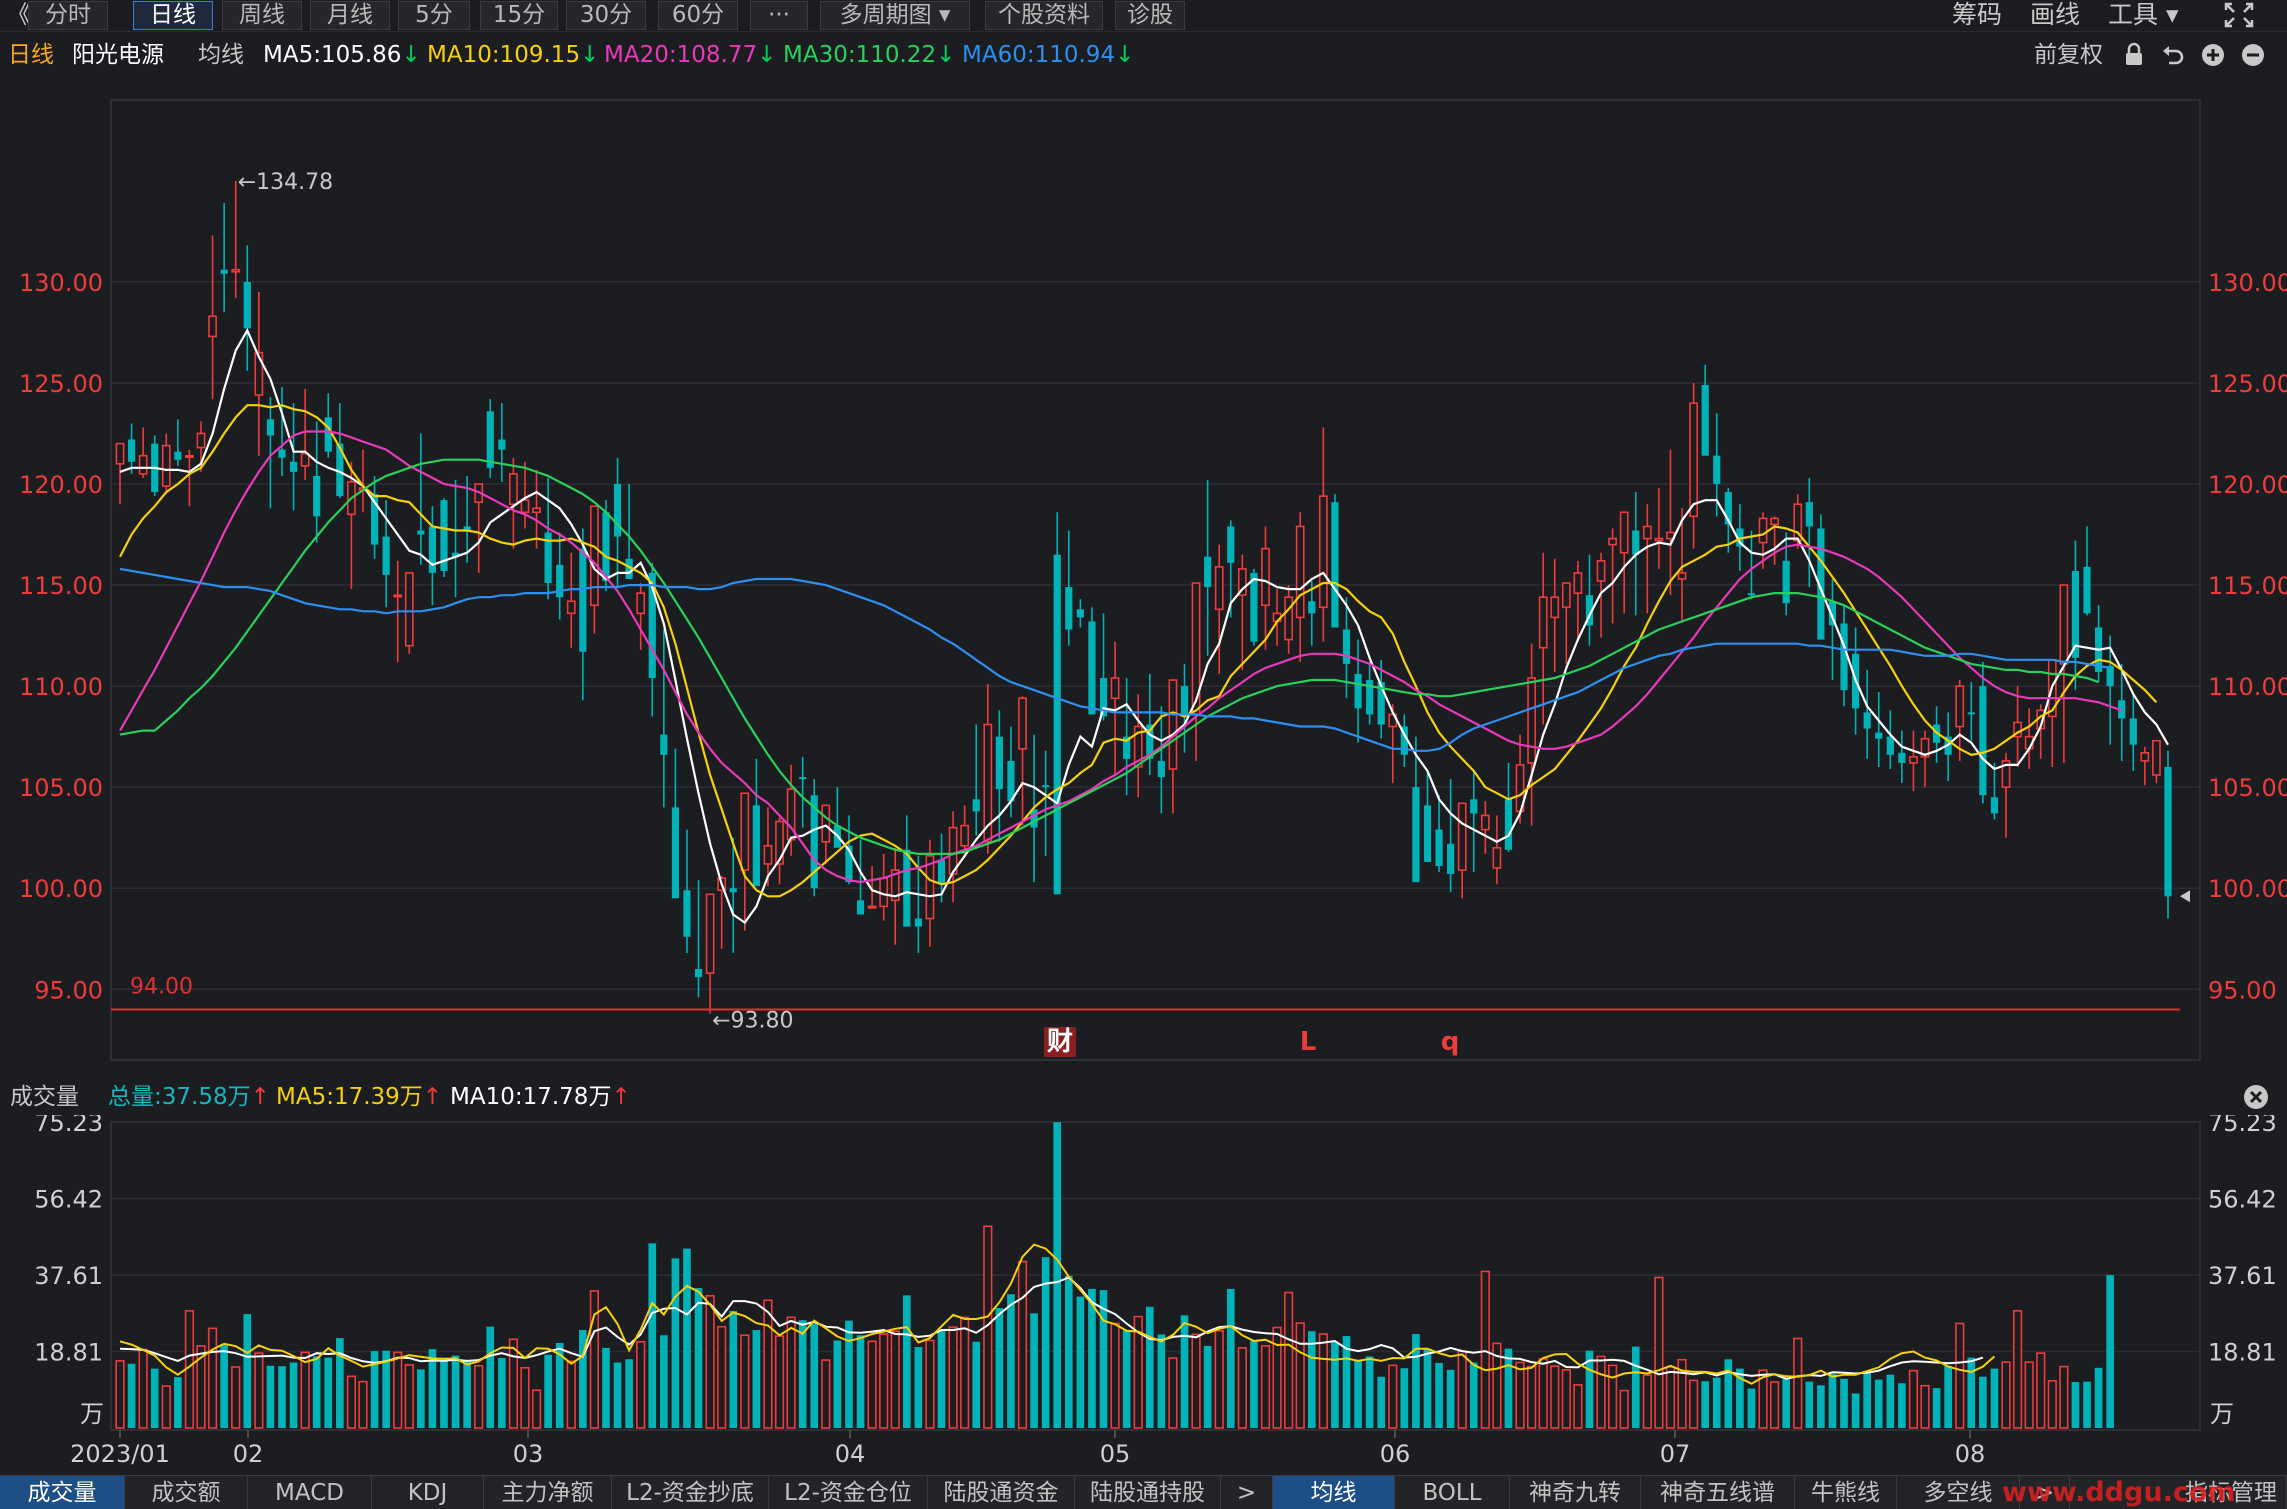 This screenshot has height=1509, width=2287. What do you see at coordinates (2055, 14) in the screenshot?
I see `drawing-button: 画线` at bounding box center [2055, 14].